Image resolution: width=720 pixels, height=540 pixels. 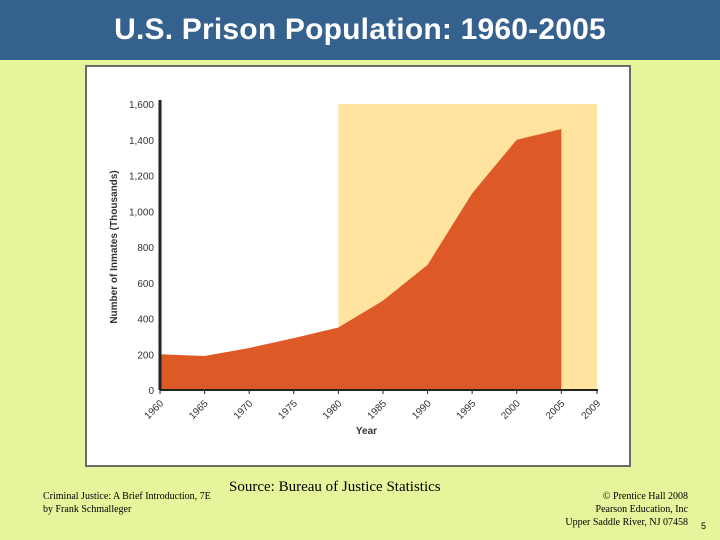 I want to click on y-tick-label: 0, so click(x=151, y=391).